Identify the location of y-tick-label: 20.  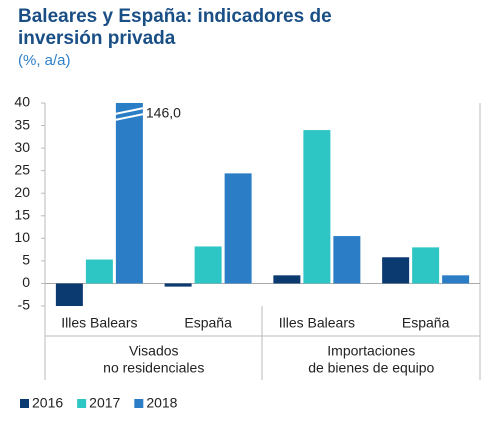
(22, 192).